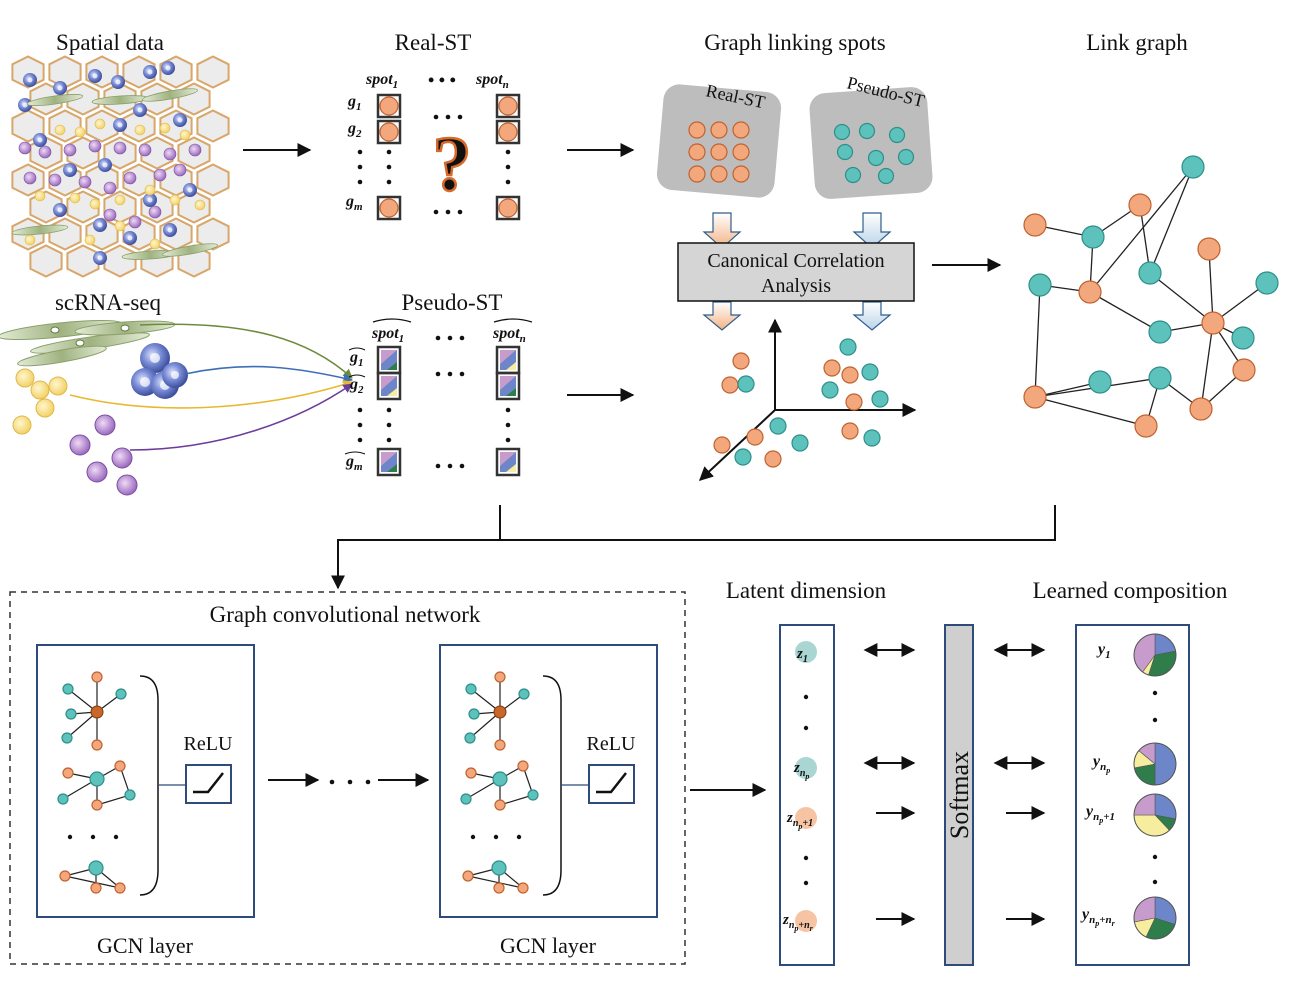 This screenshot has height=984, width=1290. Describe the element at coordinates (356, 386) in the screenshot. I see `pseudo-g2-label: g2` at that location.